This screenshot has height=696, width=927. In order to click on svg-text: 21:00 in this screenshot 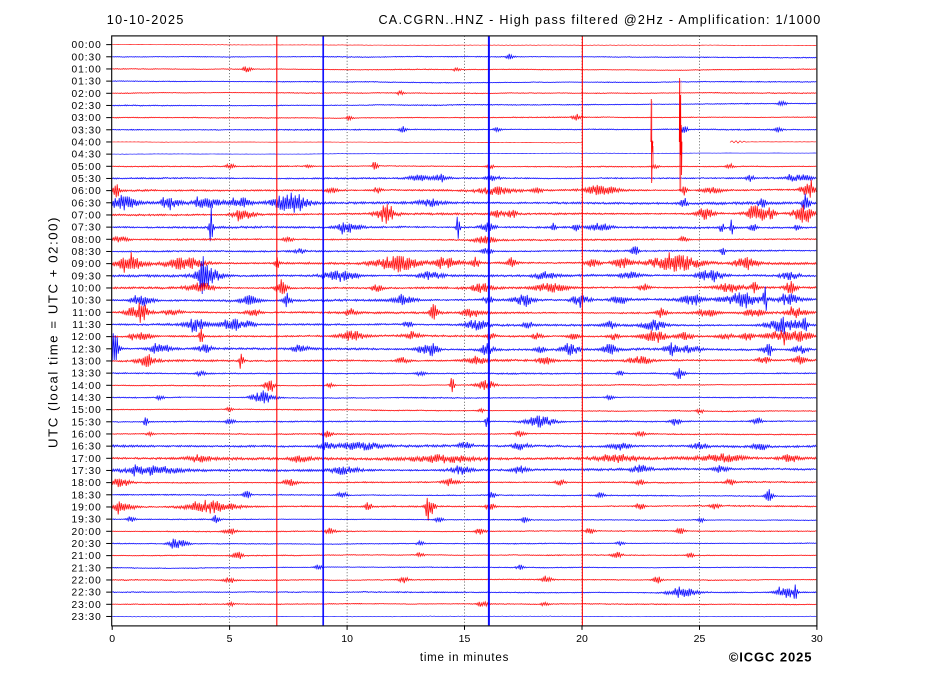, I will do `click(87, 556)`.